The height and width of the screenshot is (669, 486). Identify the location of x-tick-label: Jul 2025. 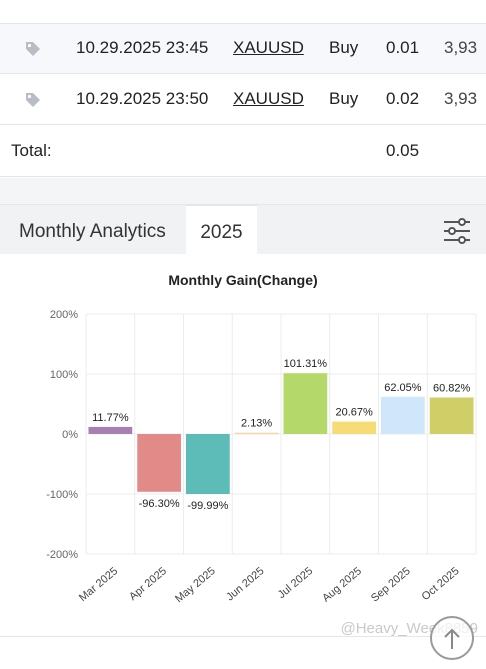
(296, 583).